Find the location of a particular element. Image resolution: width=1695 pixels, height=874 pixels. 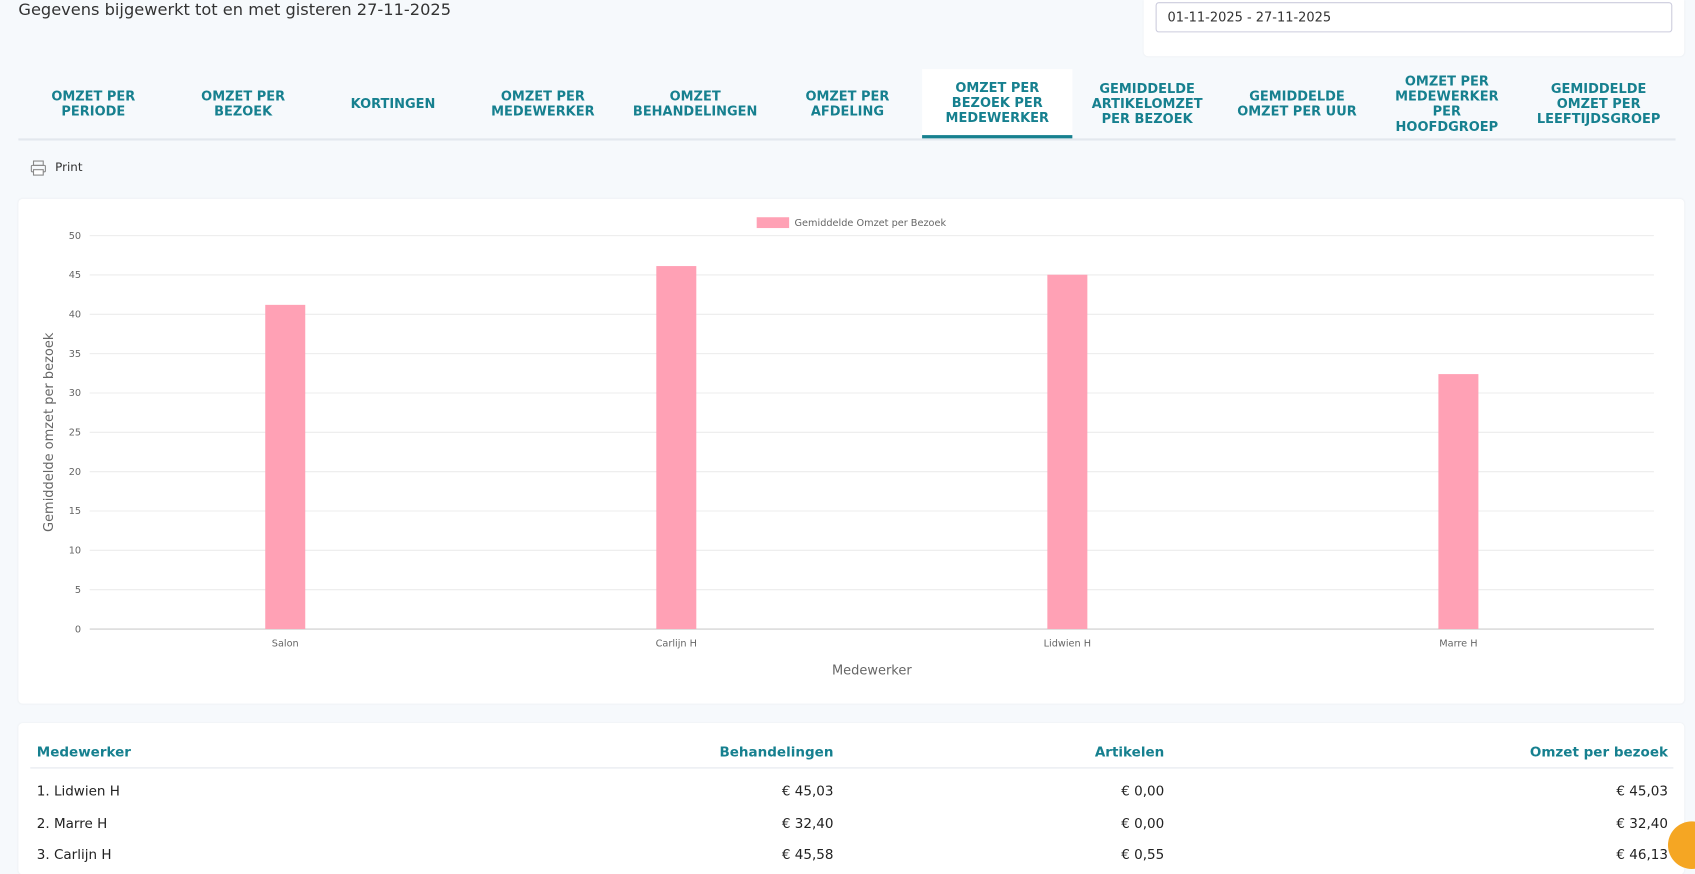

y-tick-label: 0 is located at coordinates (78, 629).